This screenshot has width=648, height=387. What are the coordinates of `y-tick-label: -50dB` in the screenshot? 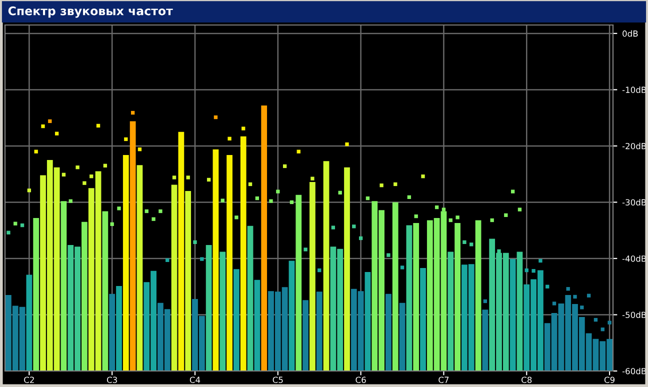 It's located at (634, 315).